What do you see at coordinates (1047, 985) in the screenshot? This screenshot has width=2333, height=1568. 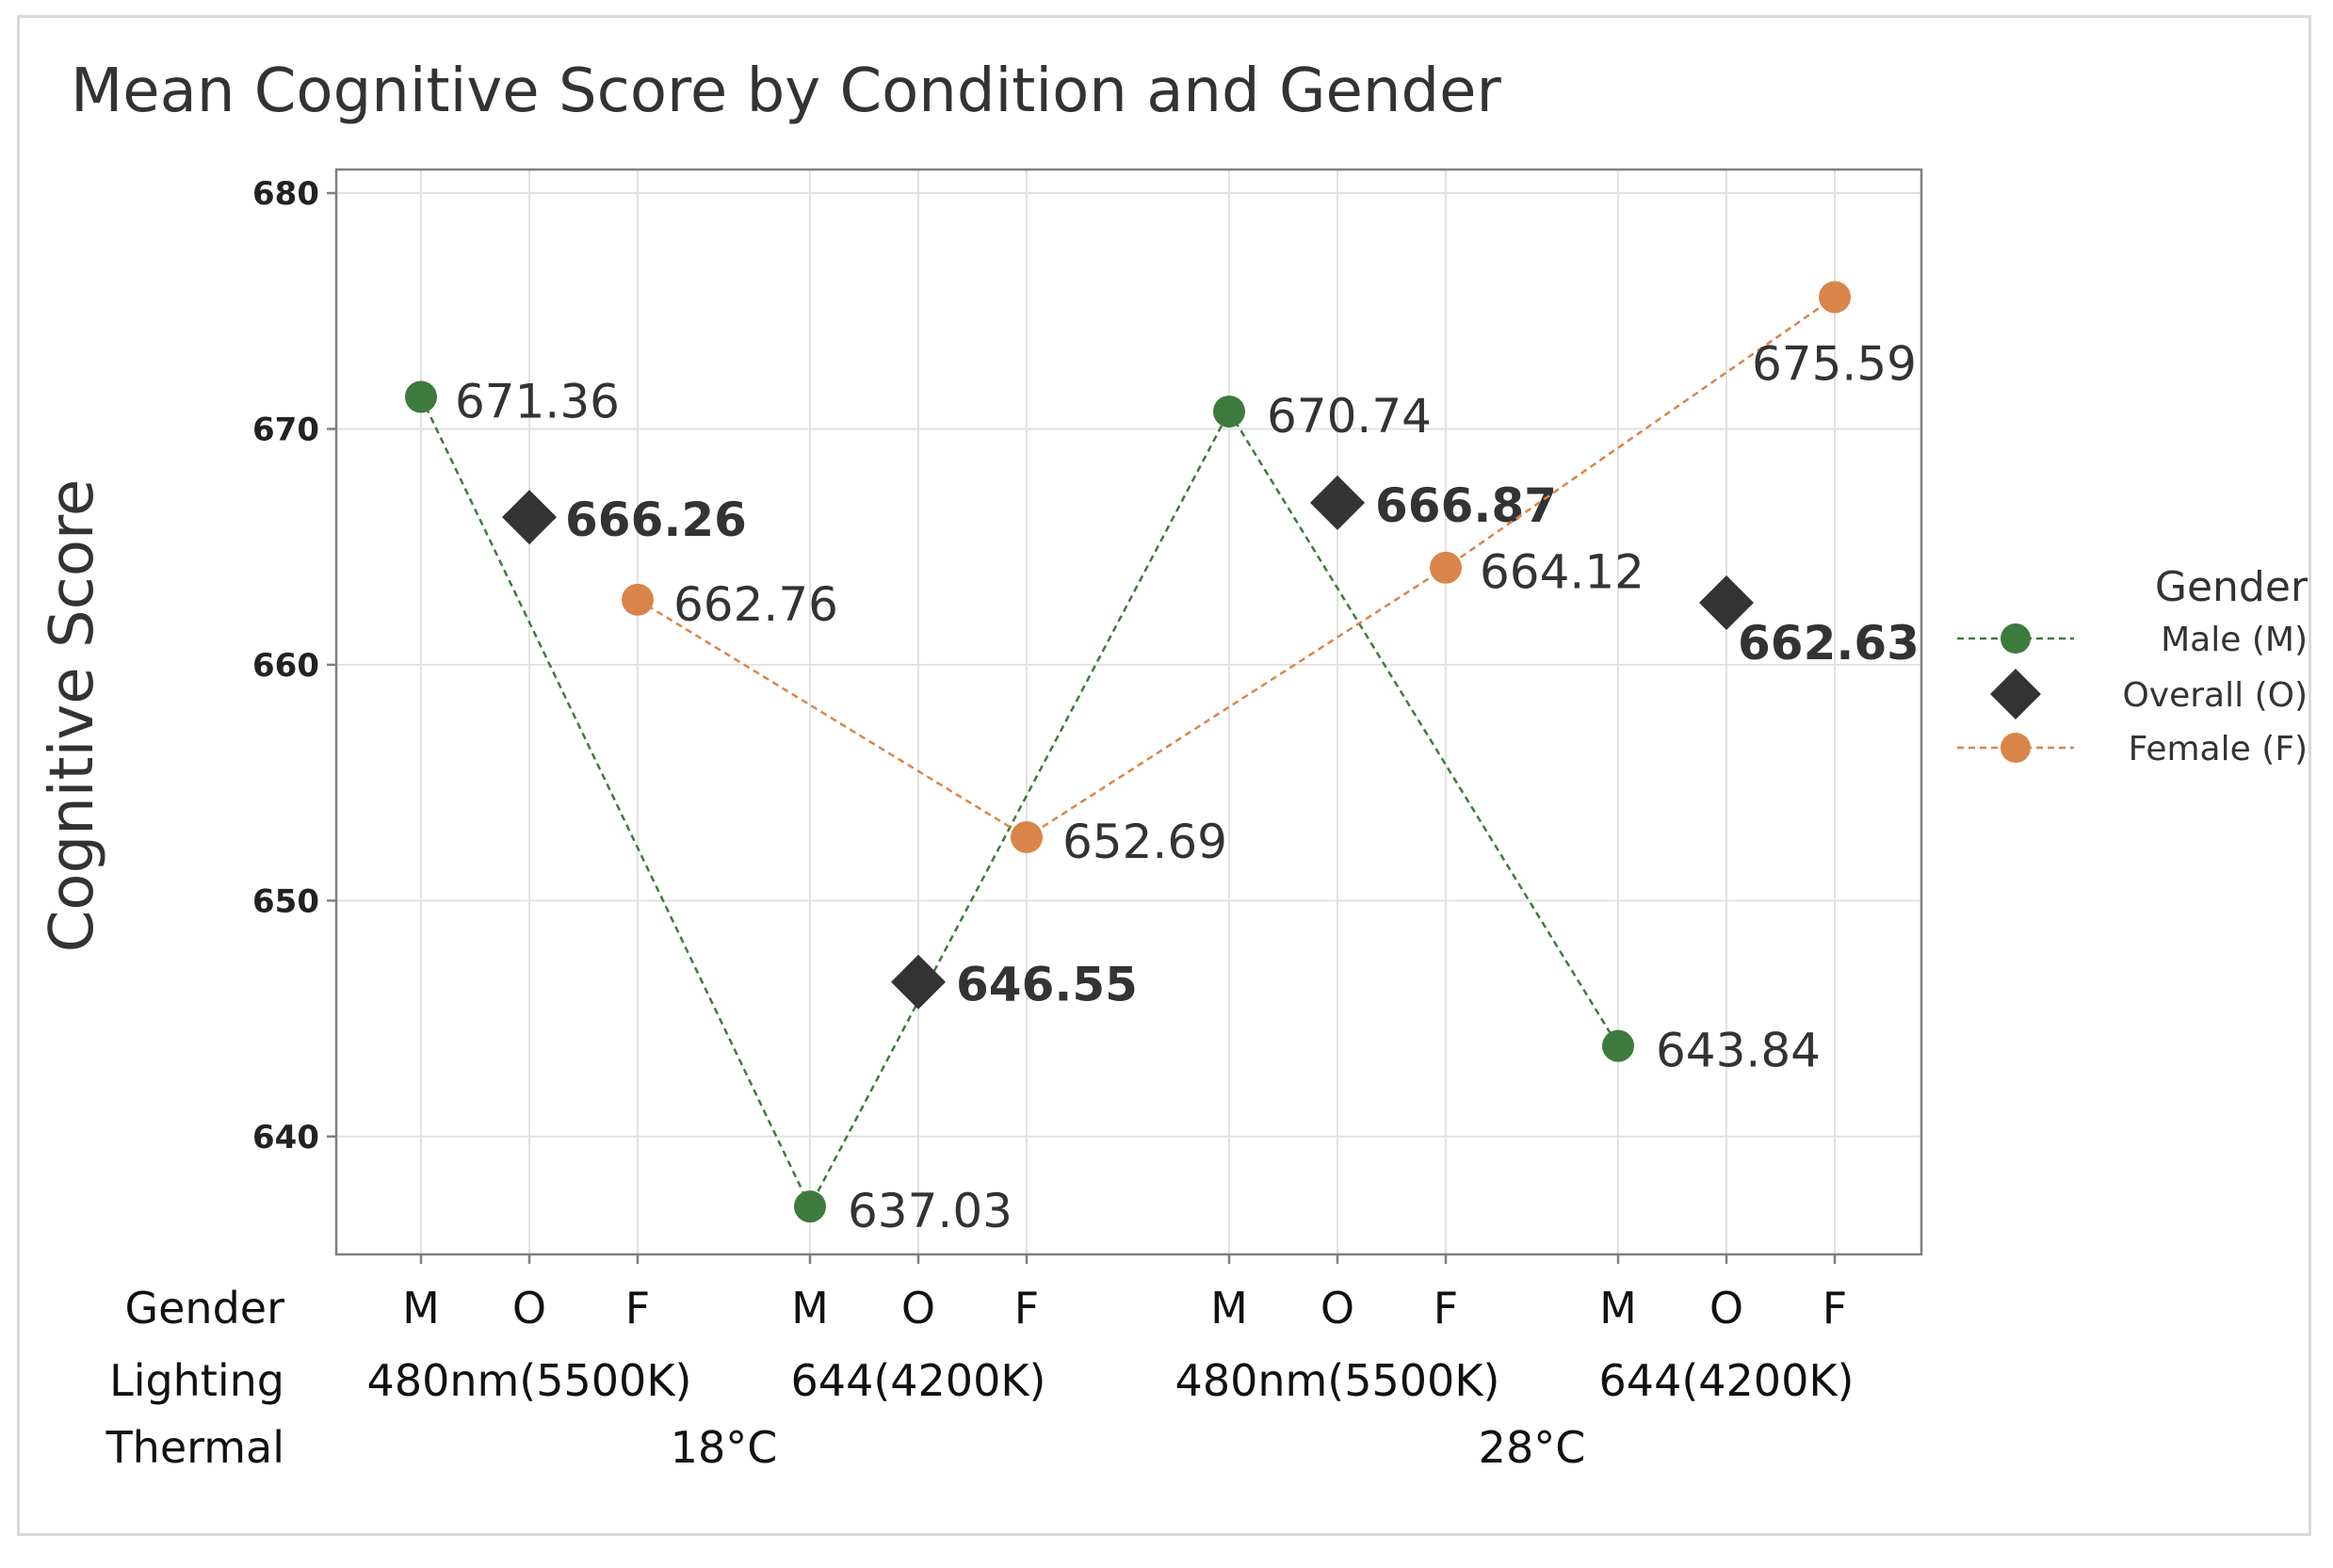 I see `data-label-o: 646.55` at bounding box center [1047, 985].